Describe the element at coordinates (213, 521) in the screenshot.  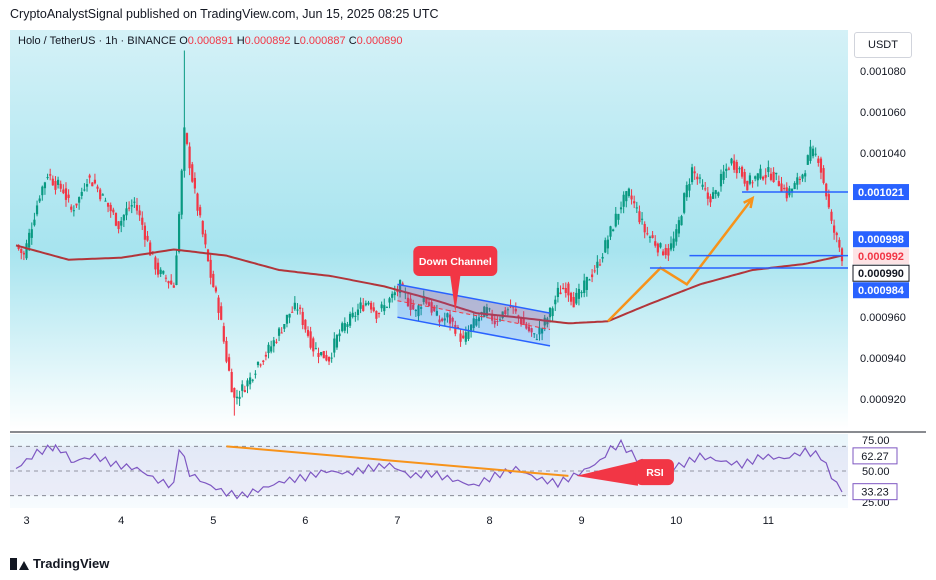
I see `time-axis-tick-label: 5` at that location.